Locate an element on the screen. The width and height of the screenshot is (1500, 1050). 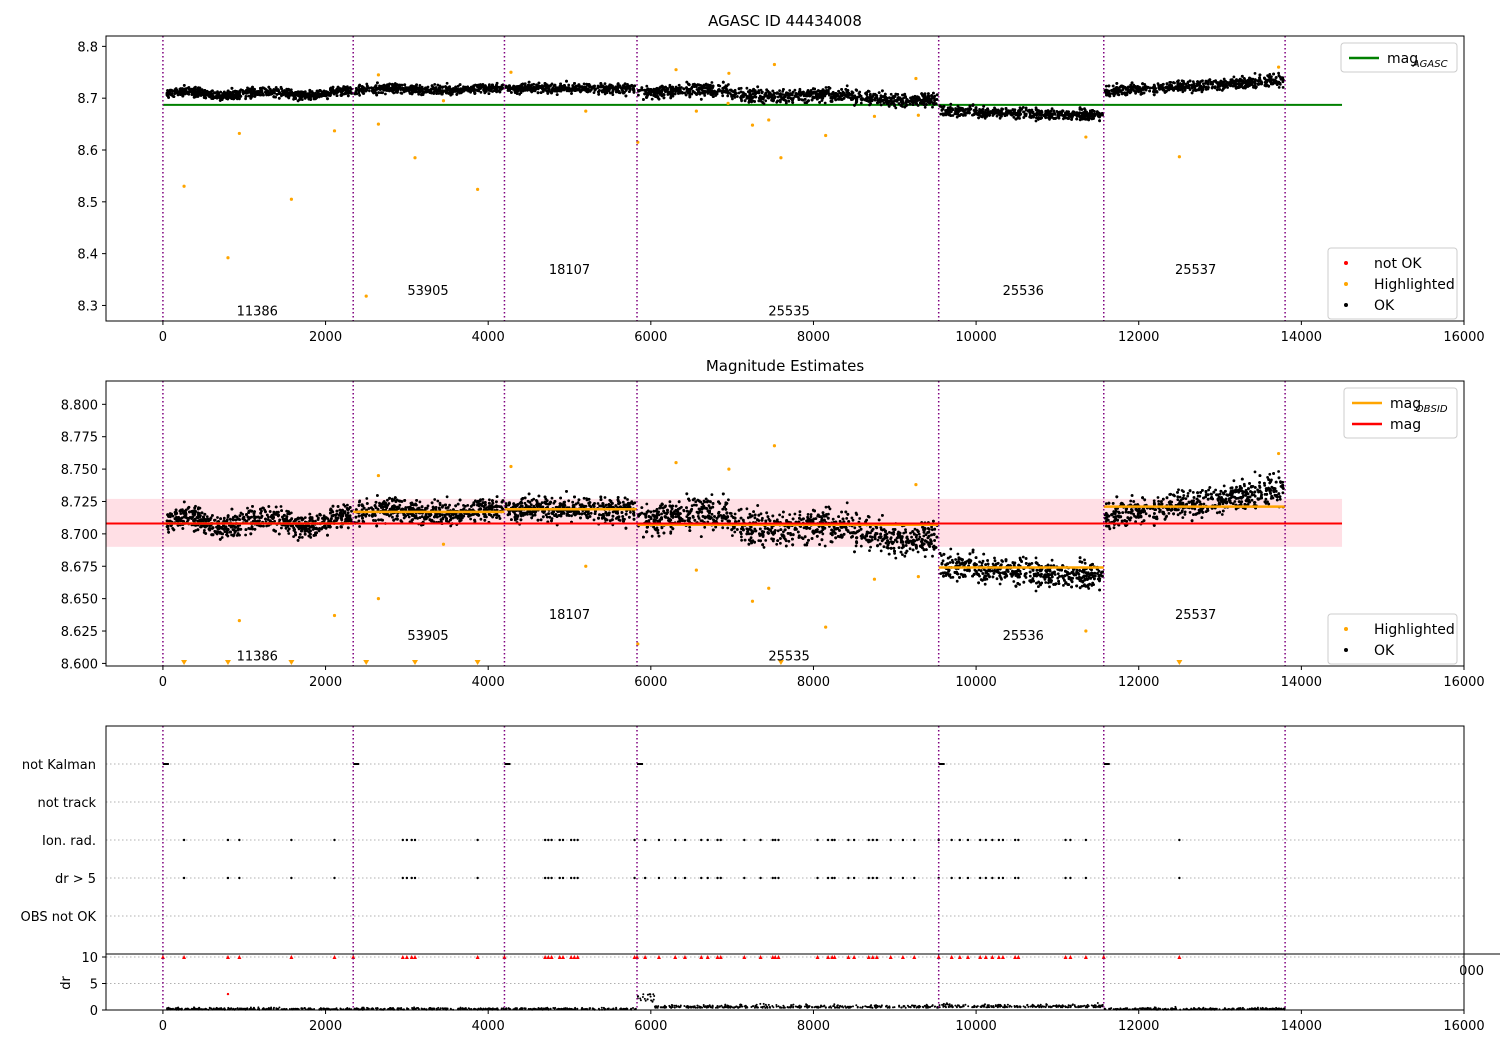
chart-title: AGASC ID 44434008 is located at coordinates (785, 21).